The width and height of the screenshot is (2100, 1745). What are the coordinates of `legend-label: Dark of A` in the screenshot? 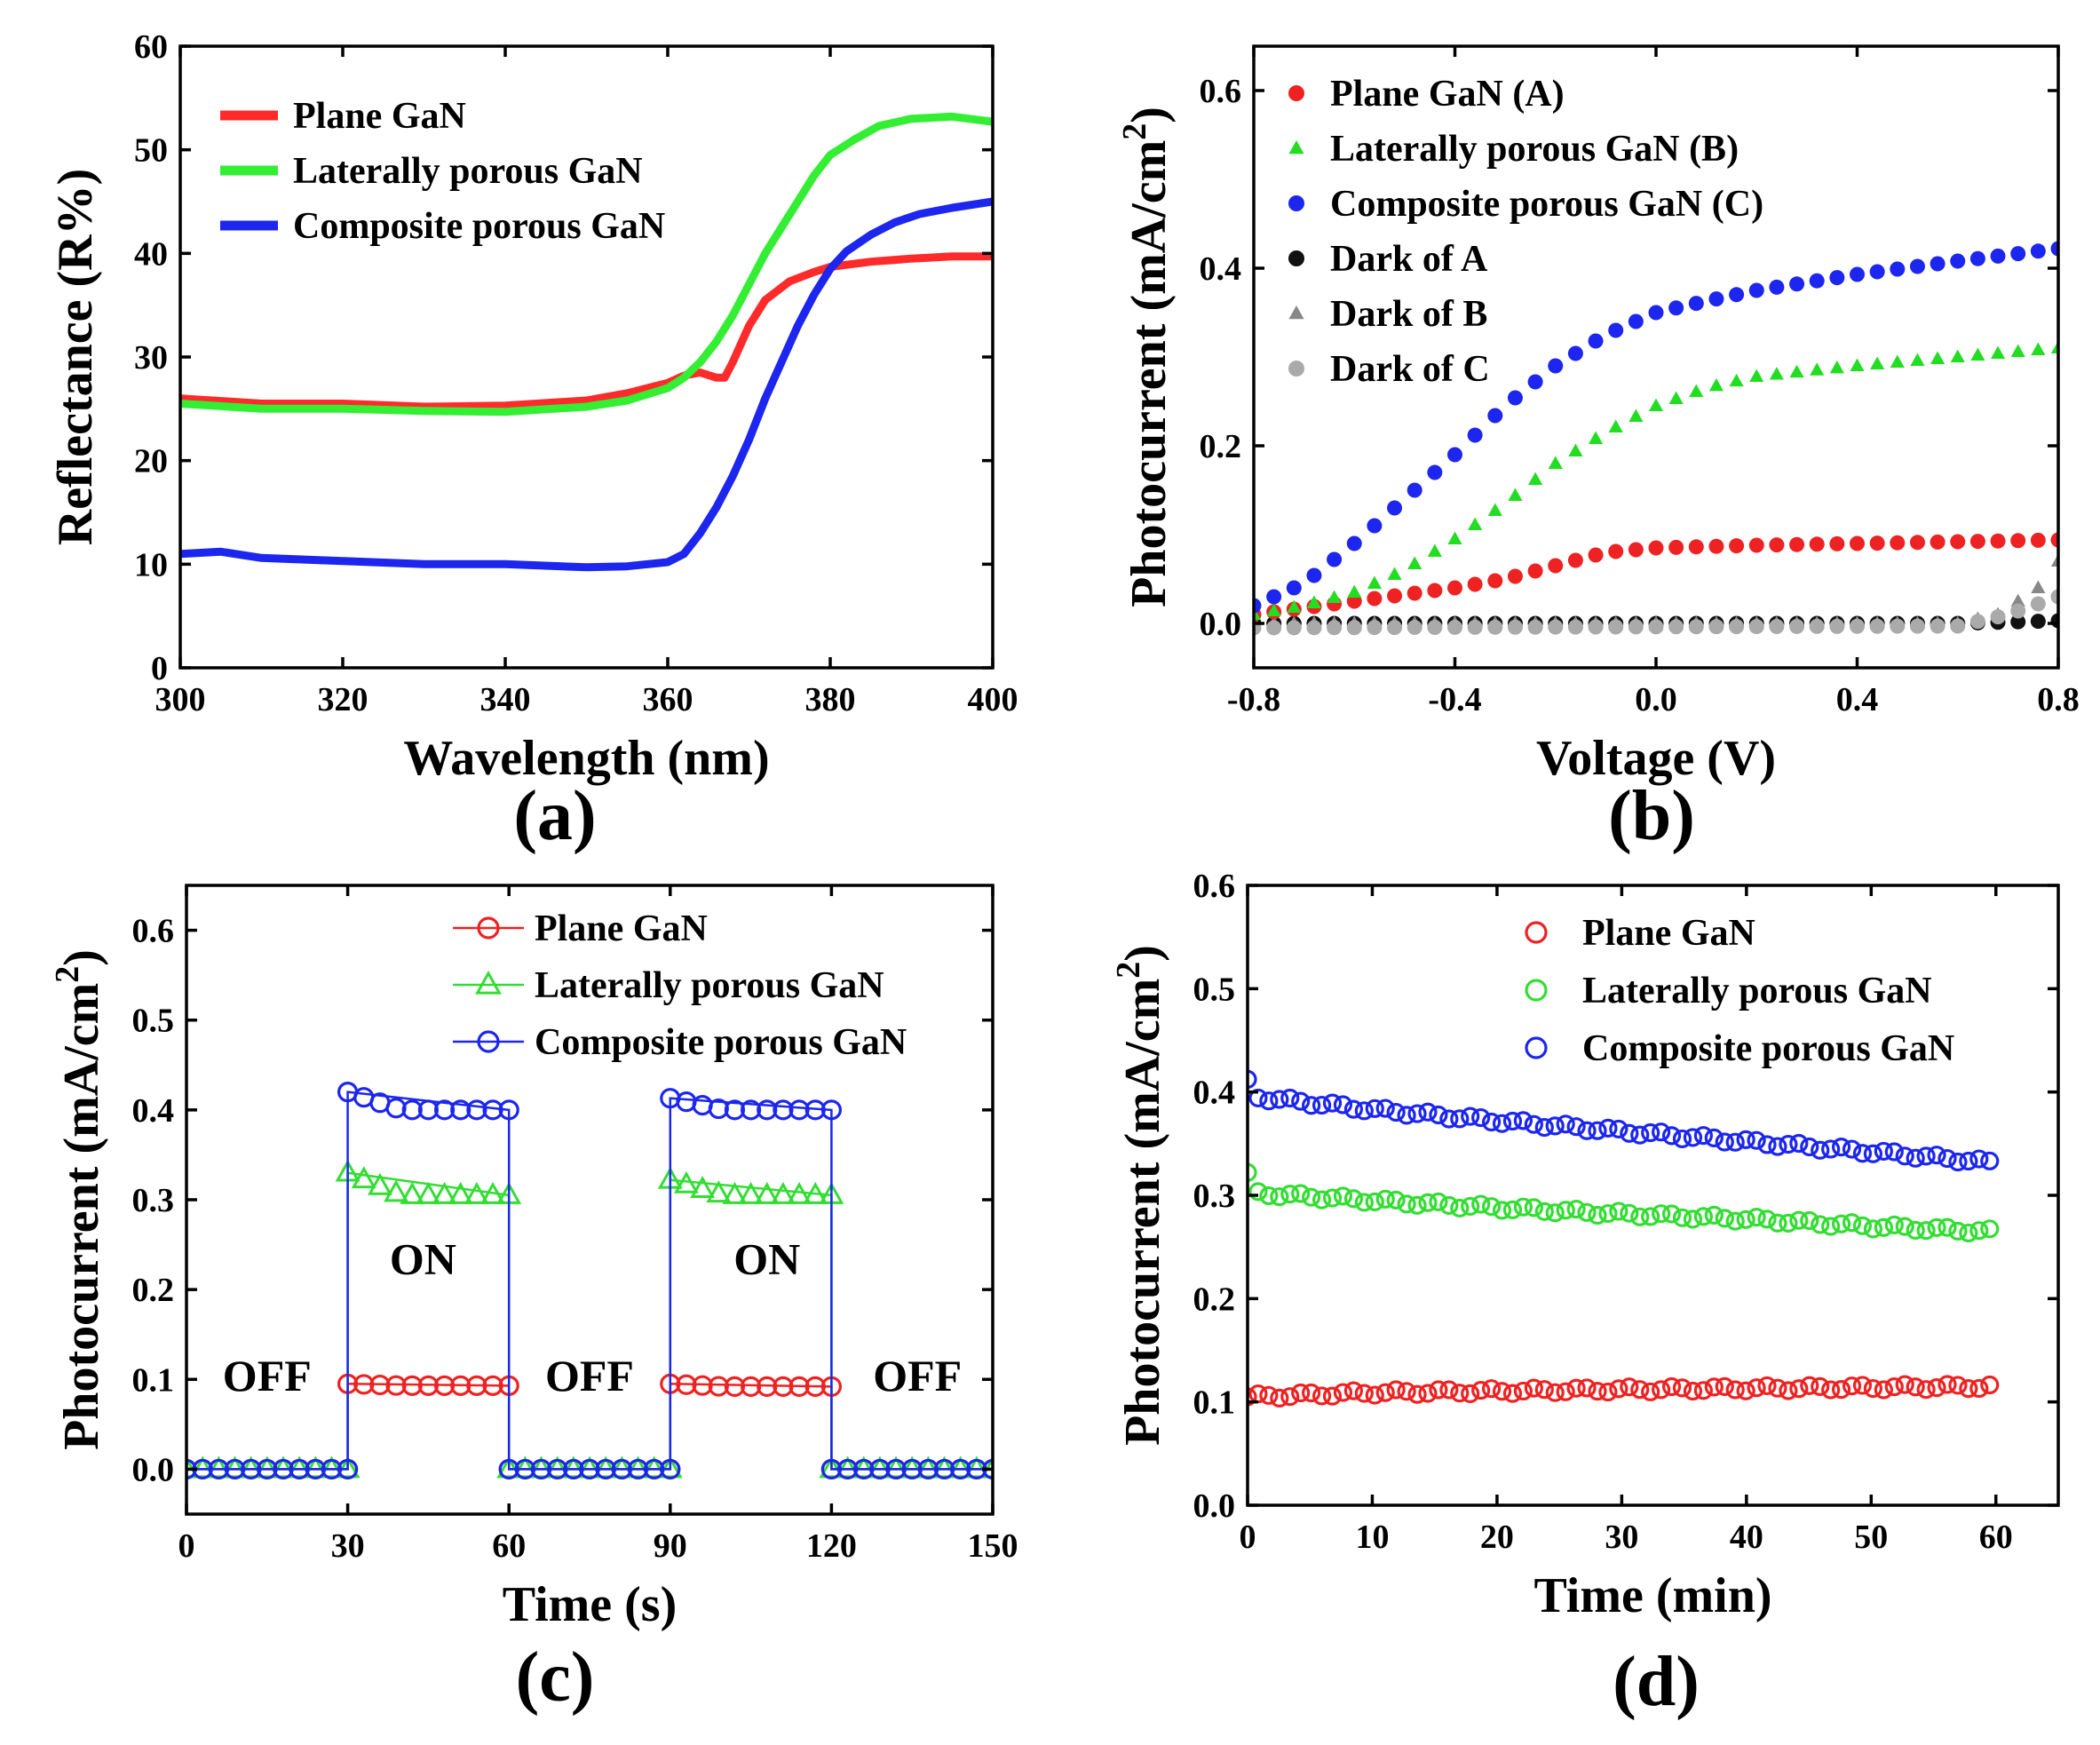 It's located at (1409, 259).